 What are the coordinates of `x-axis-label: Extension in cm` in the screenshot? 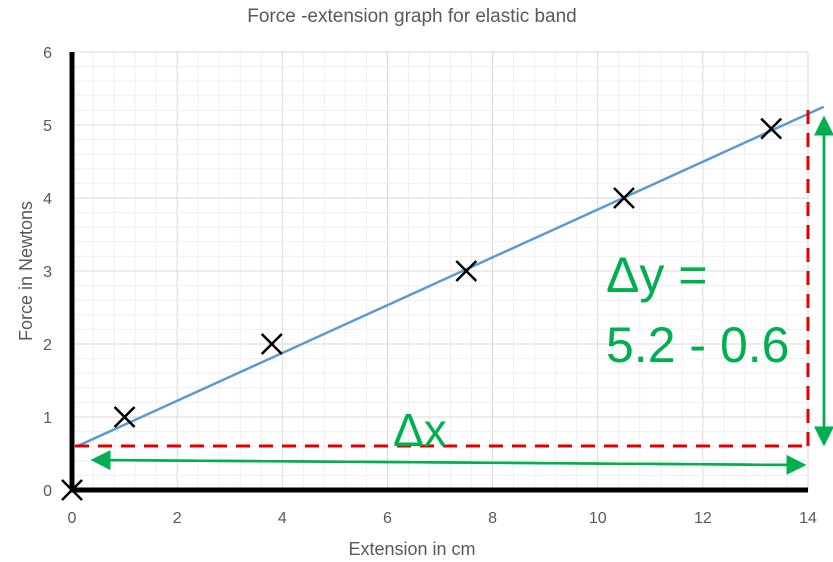 It's located at (411, 549).